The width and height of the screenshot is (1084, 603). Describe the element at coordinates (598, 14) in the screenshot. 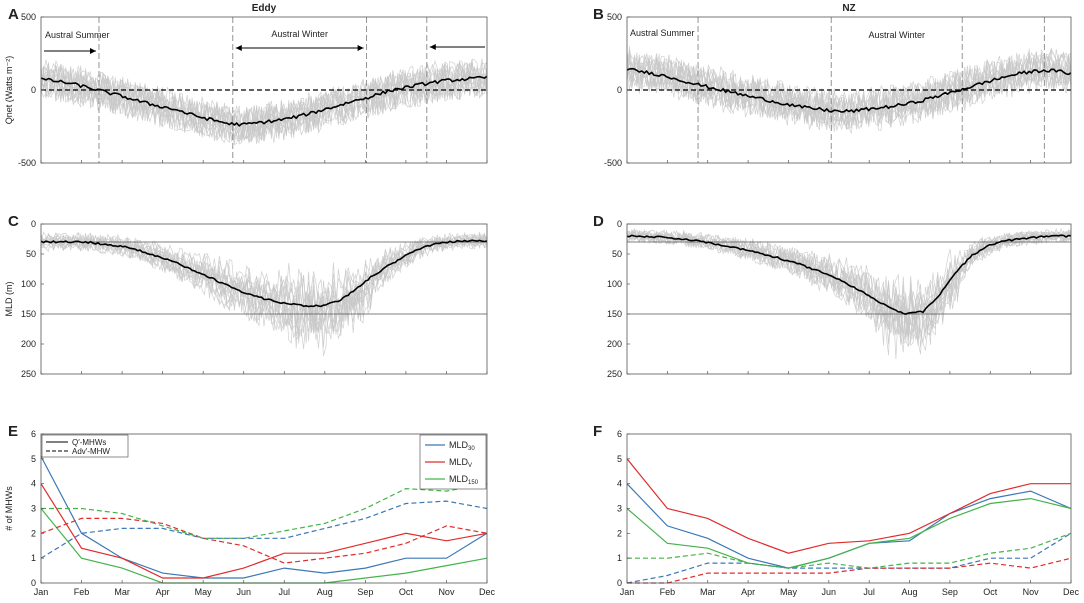

I see `panel-label-b: B` at that location.